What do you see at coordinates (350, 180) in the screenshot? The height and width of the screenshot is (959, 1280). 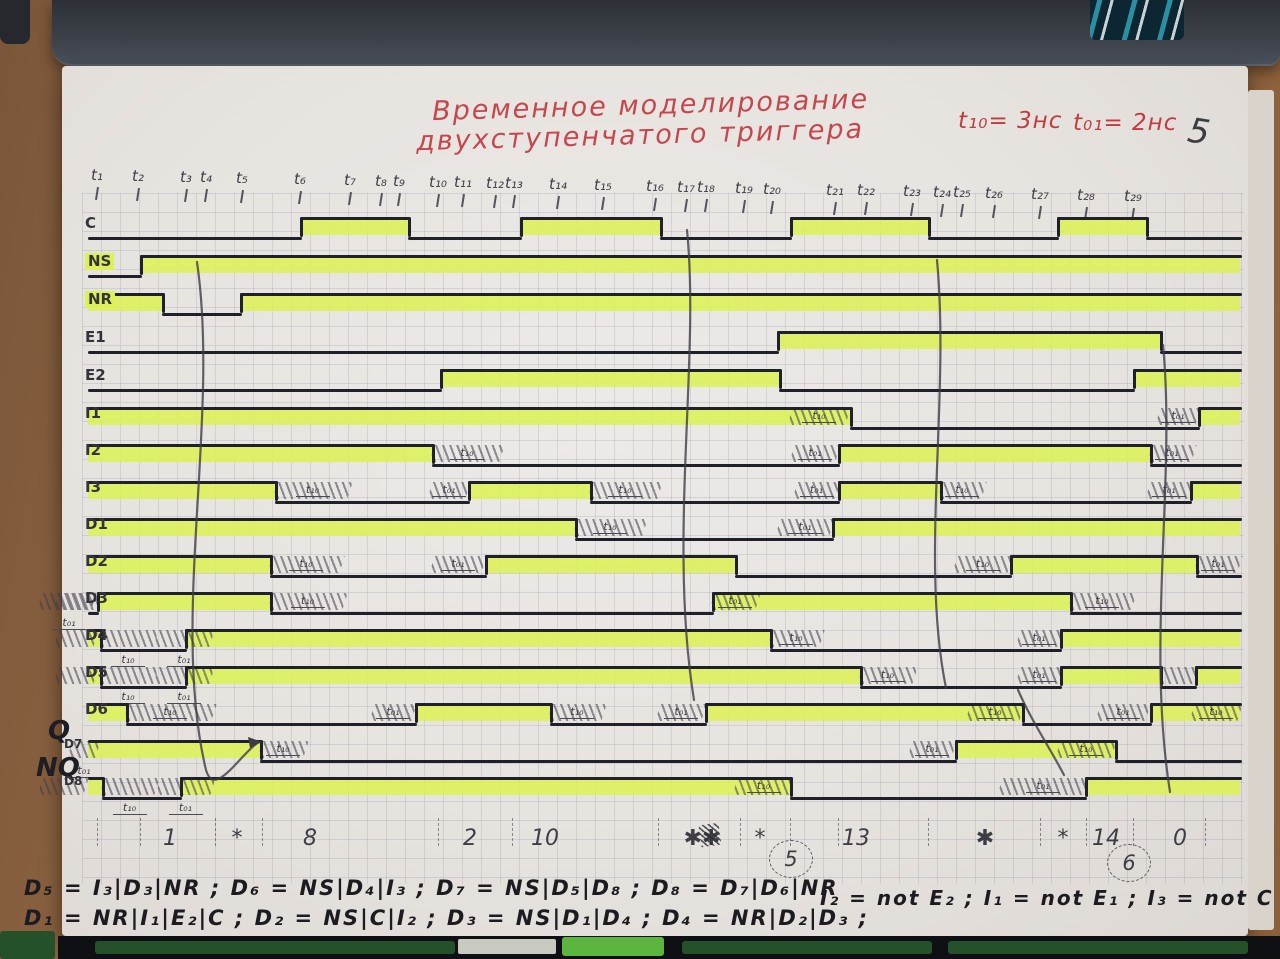 I see `time-label-t₇: t₇` at bounding box center [350, 180].